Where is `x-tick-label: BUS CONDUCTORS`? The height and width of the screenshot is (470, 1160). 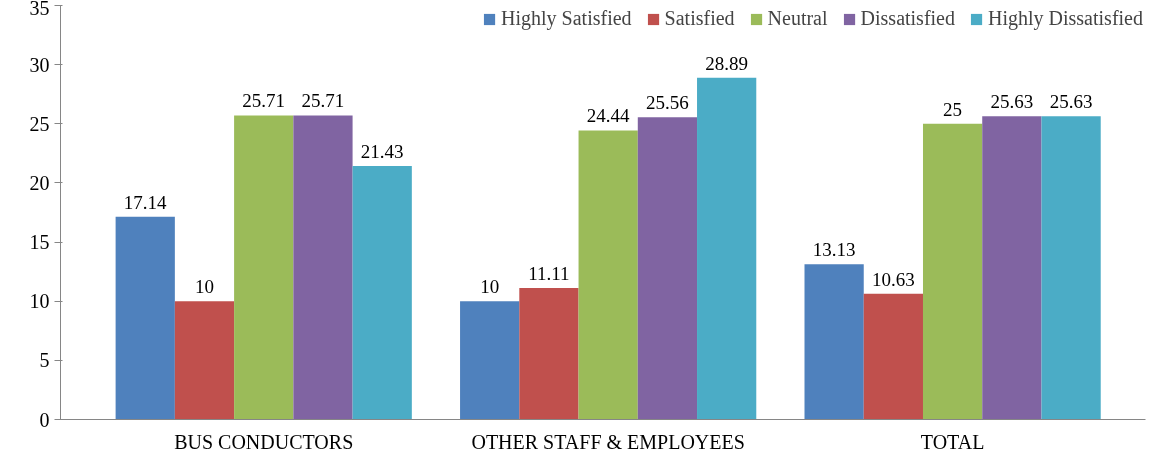 x-tick-label: BUS CONDUCTORS is located at coordinates (264, 441).